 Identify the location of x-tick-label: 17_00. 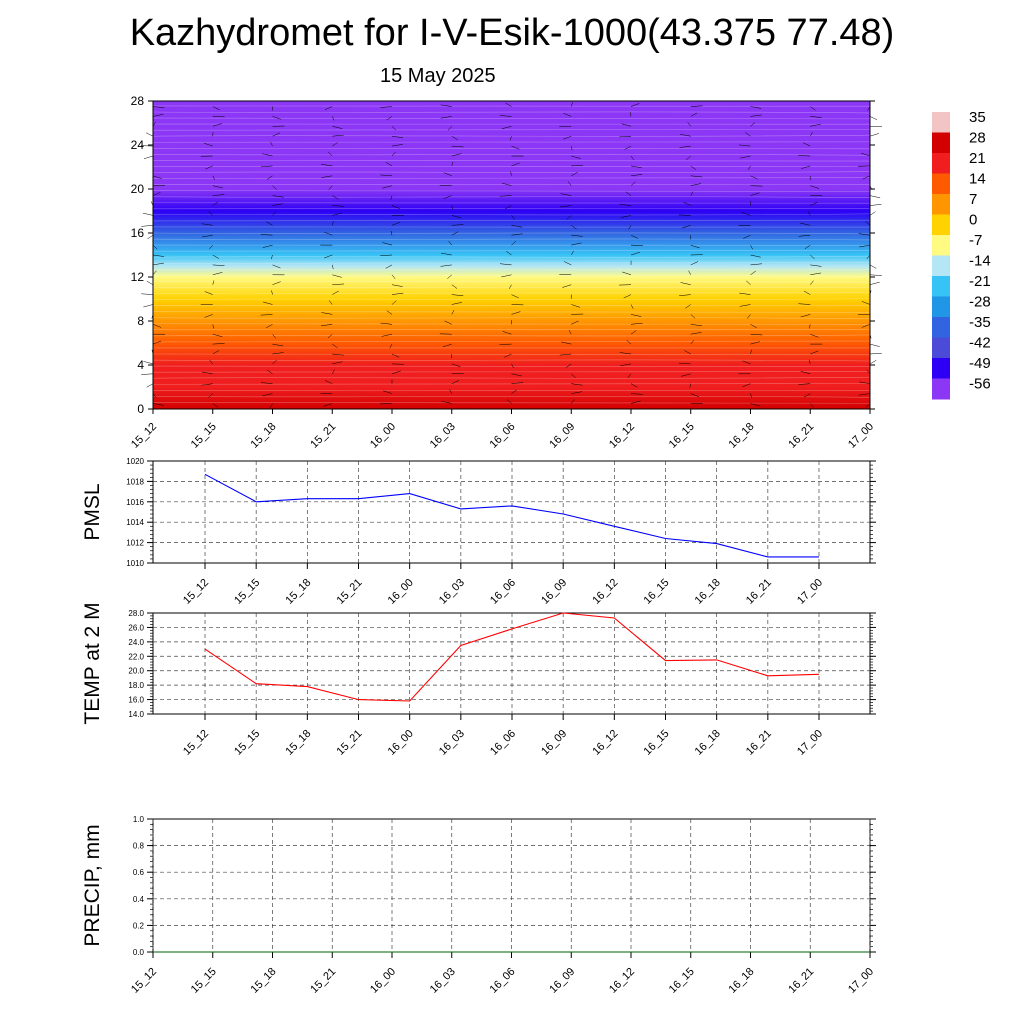
(861, 981).